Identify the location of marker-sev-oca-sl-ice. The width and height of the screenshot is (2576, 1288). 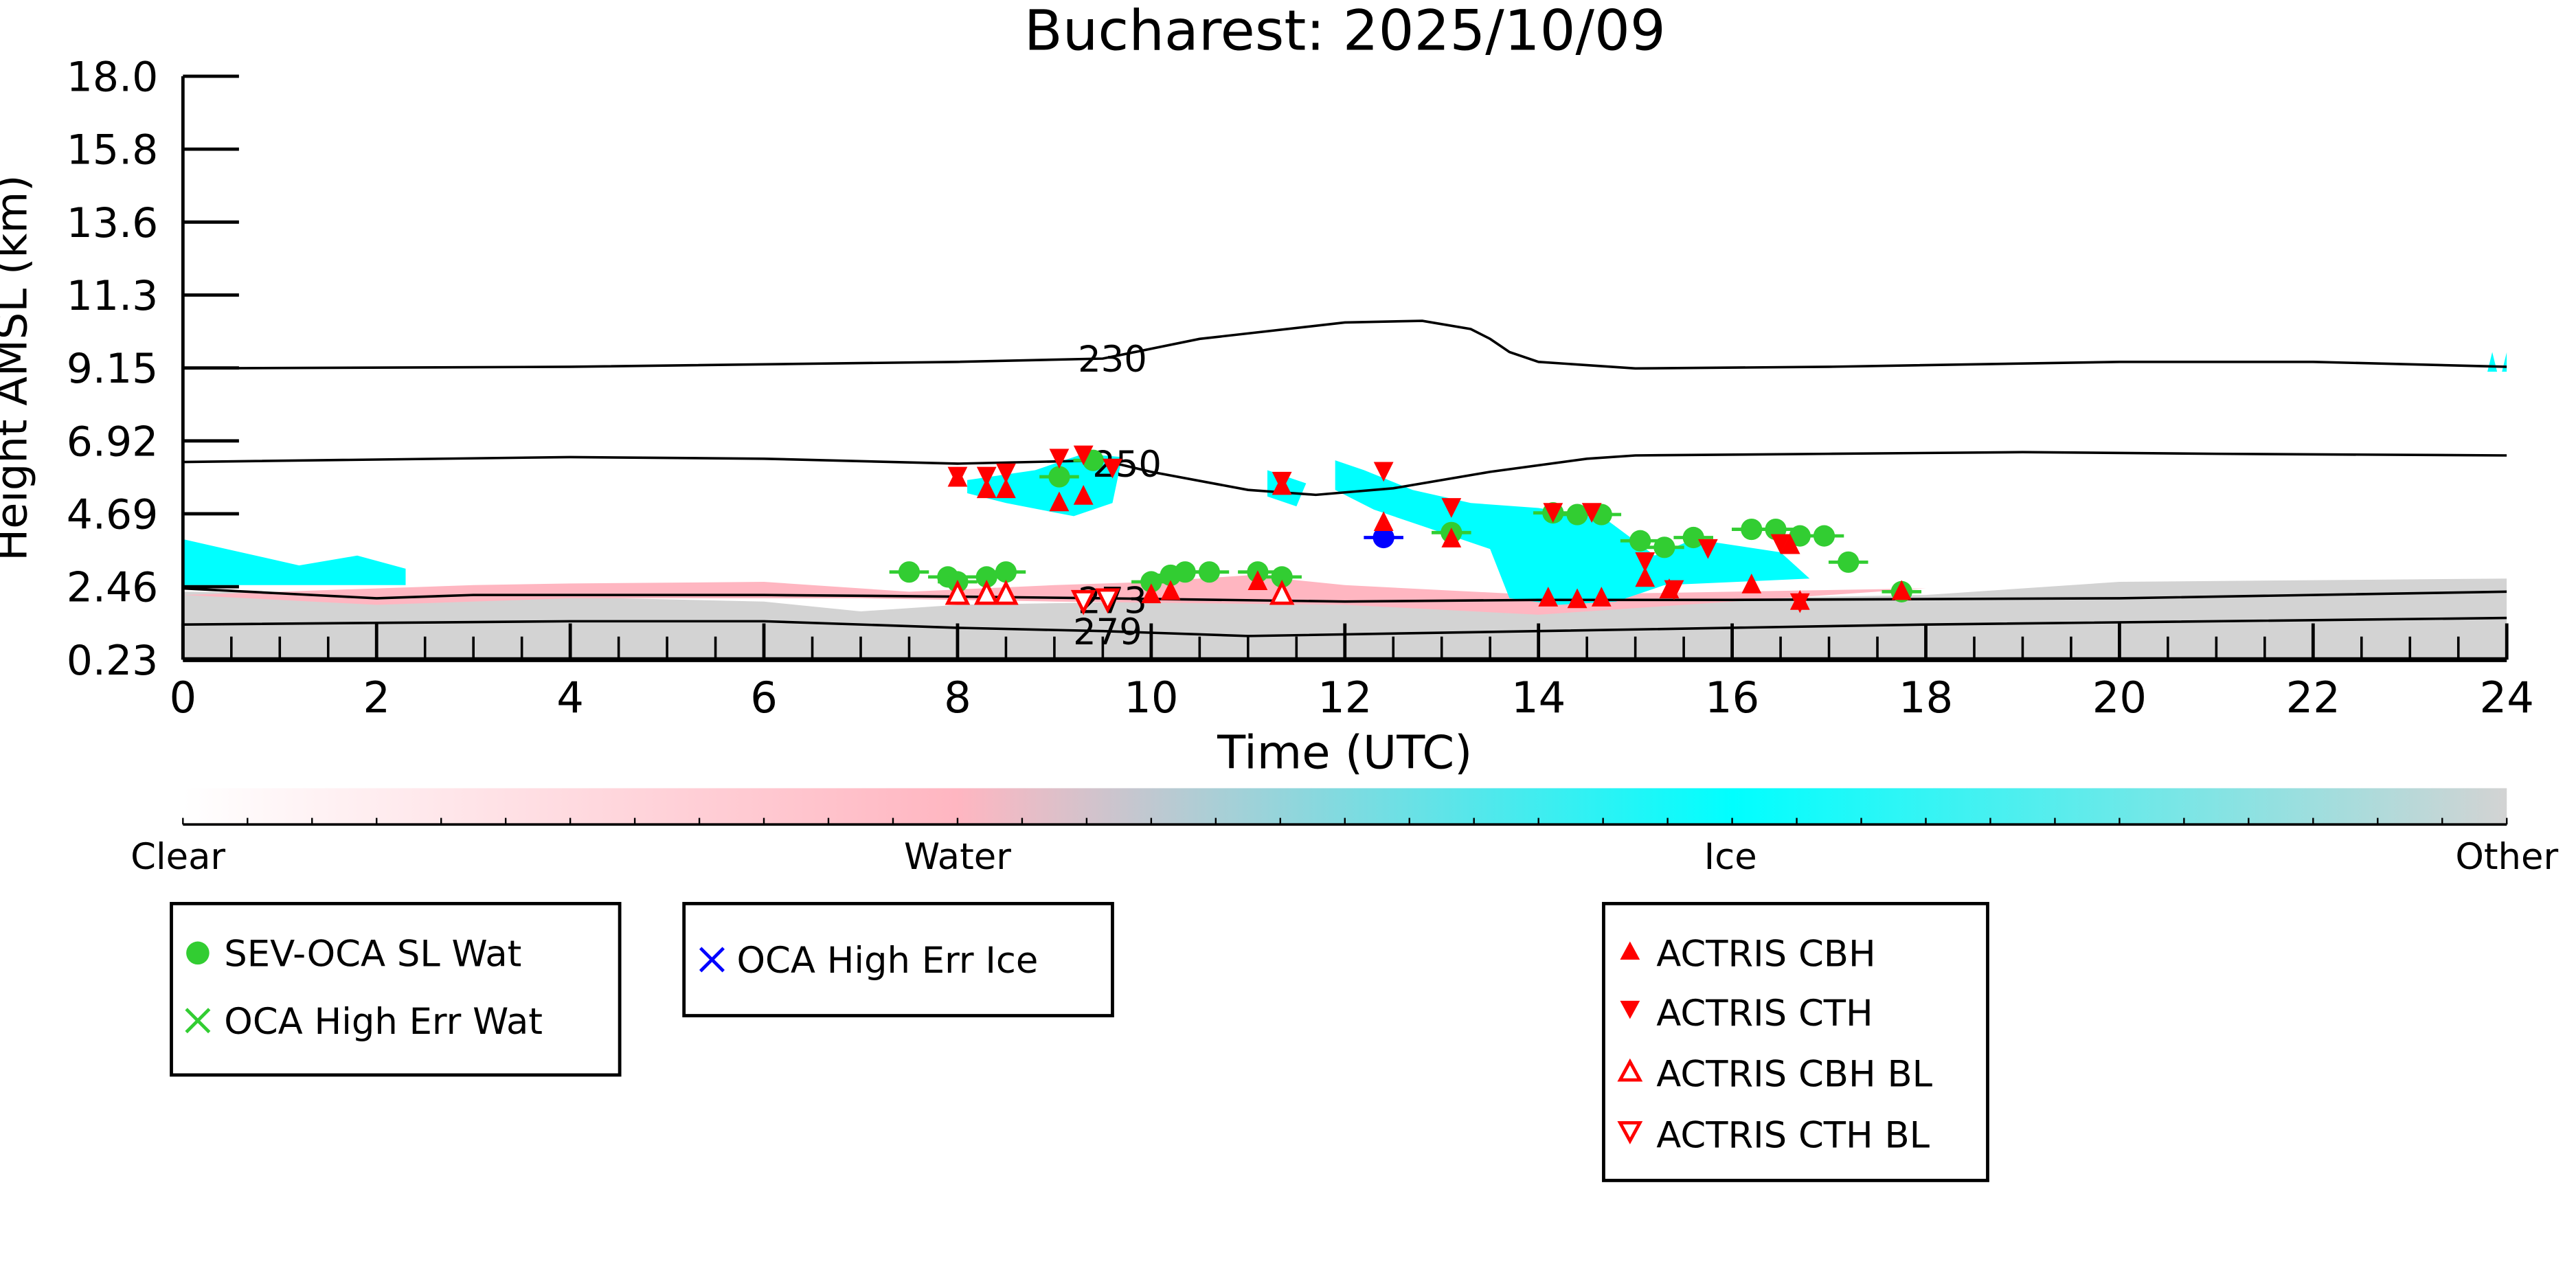
(1383, 537).